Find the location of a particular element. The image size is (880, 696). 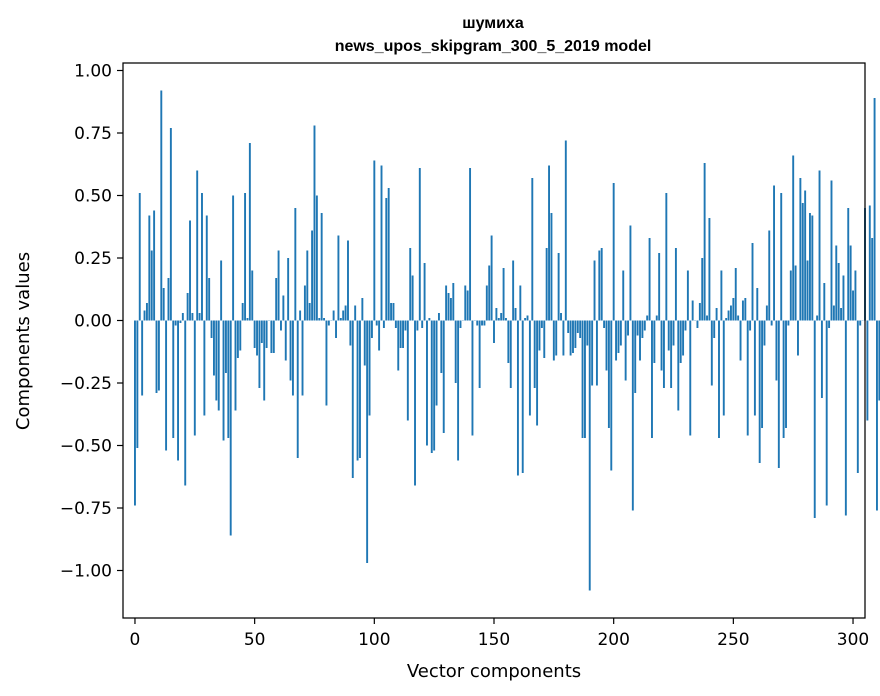

y-tick-label: −0.50 is located at coordinates (86, 447).